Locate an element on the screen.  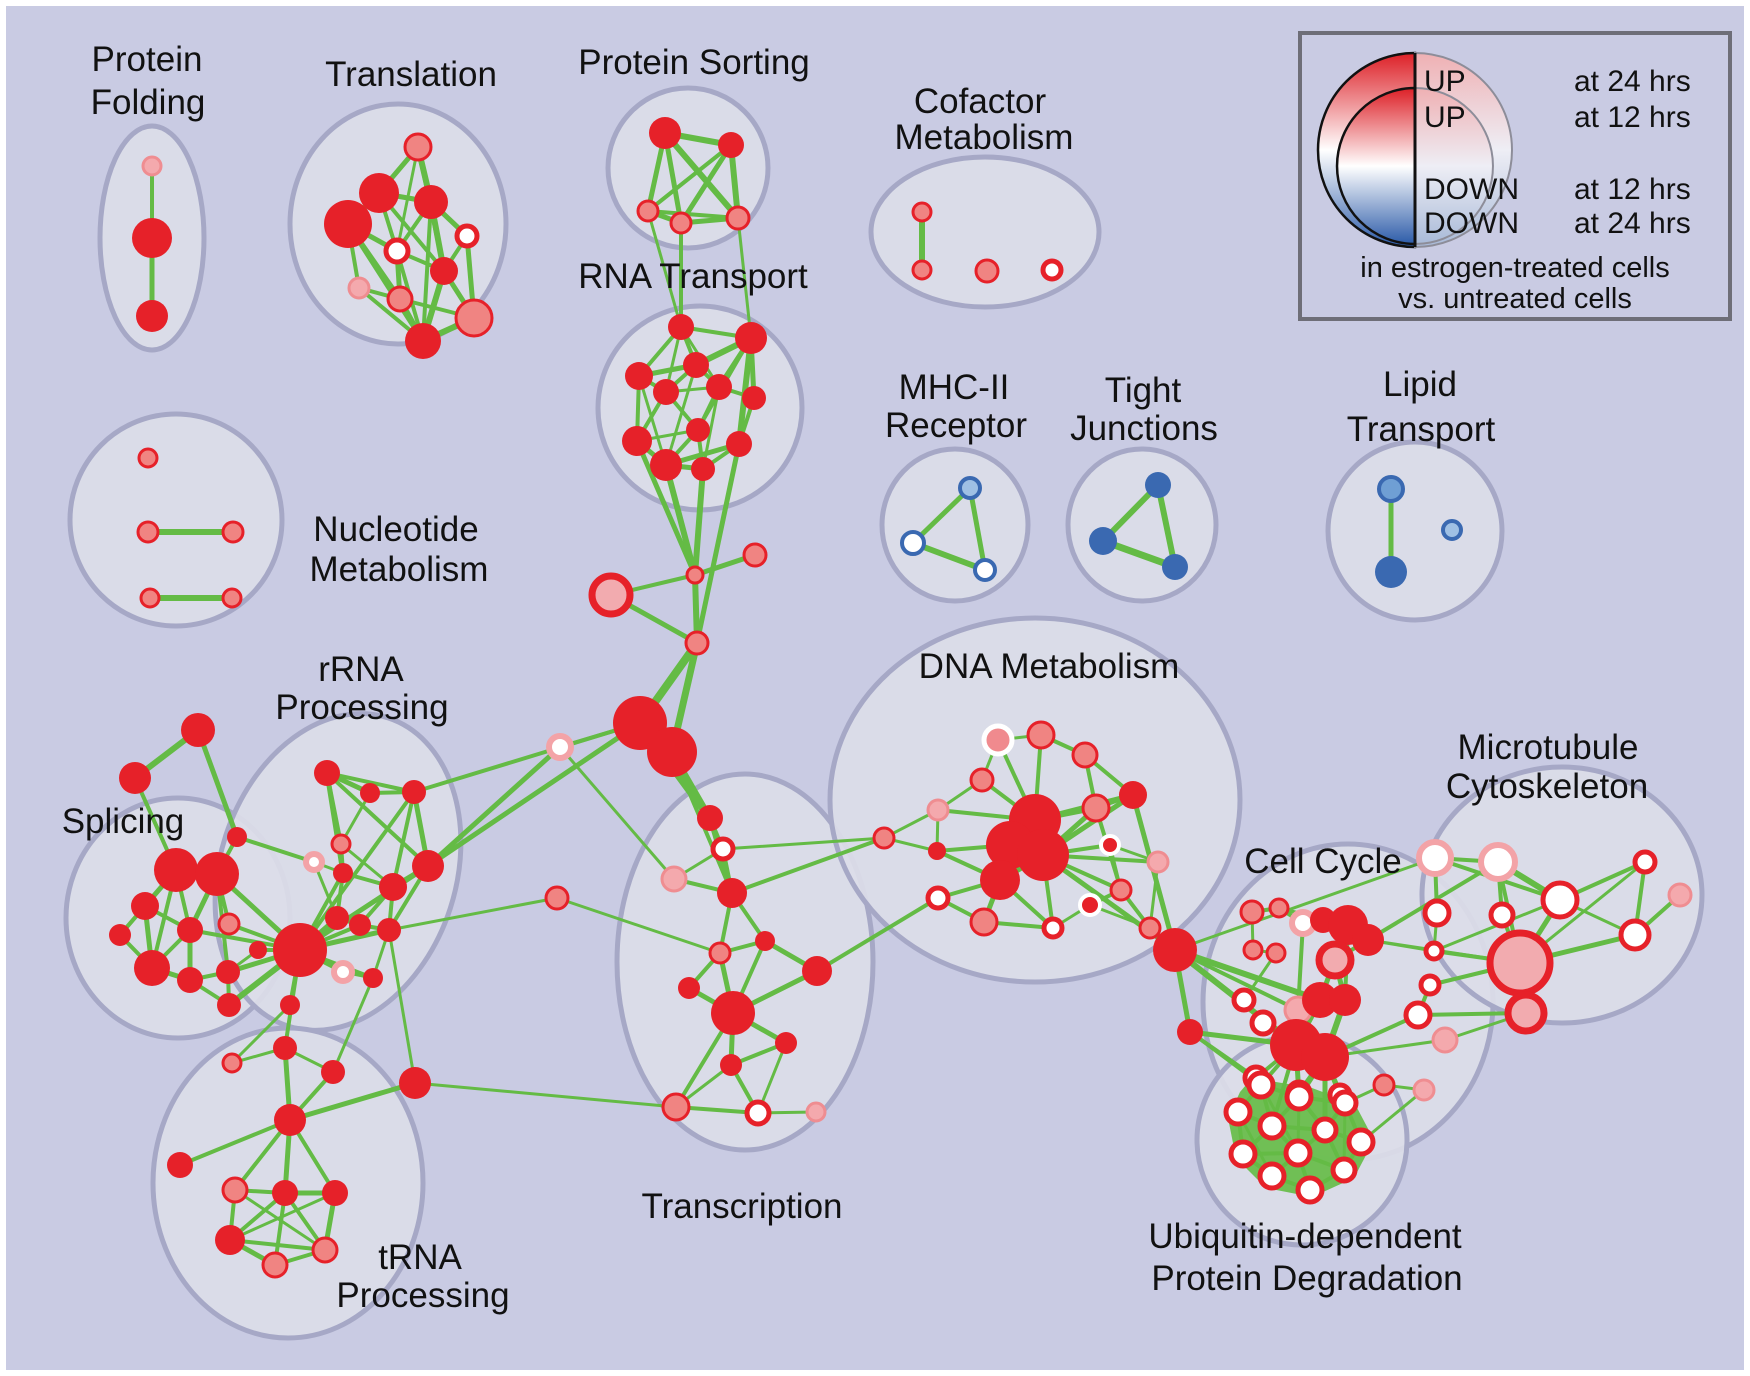
label-translation: Translation is located at coordinates (411, 74).